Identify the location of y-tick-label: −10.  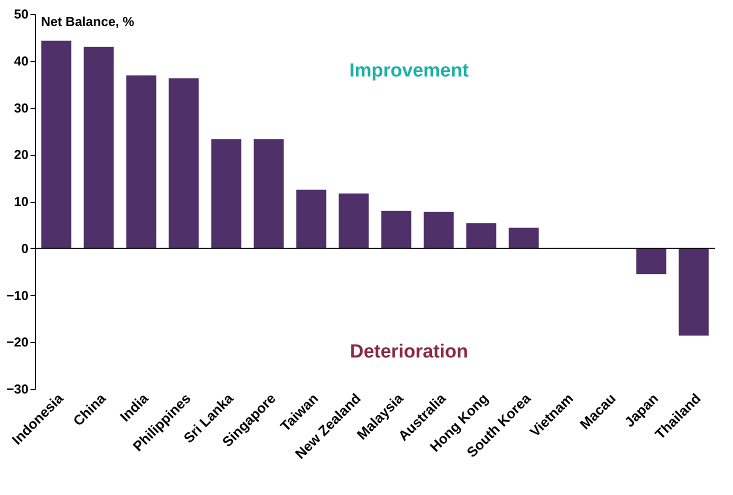
(17, 295).